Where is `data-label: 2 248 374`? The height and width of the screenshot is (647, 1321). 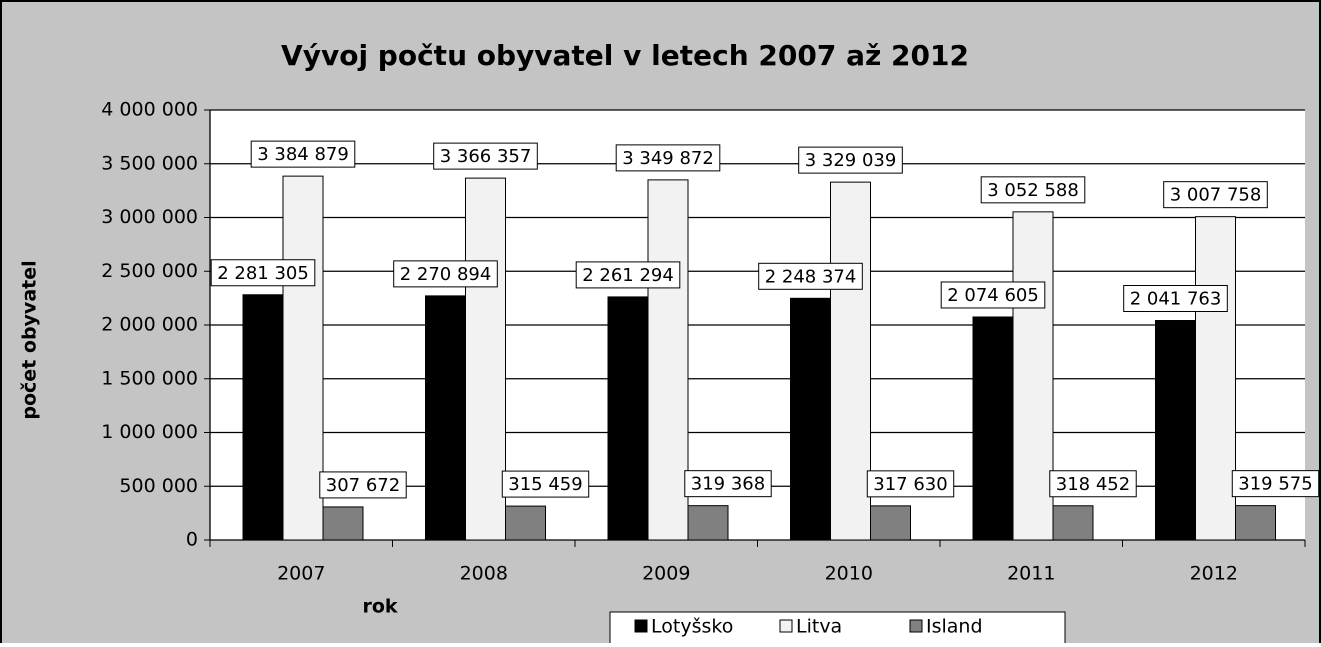 data-label: 2 248 374 is located at coordinates (811, 276).